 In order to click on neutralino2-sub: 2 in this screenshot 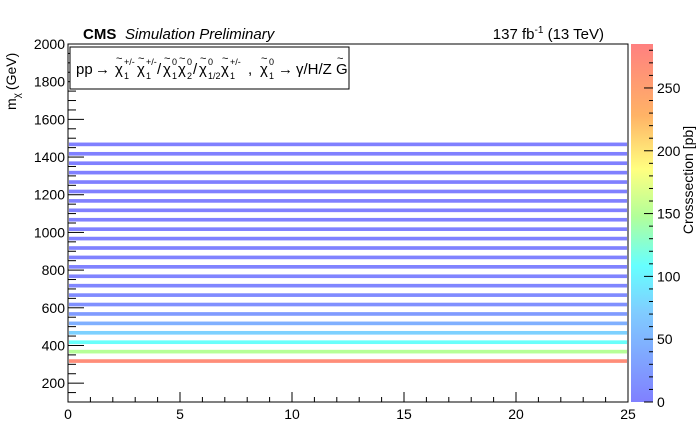, I will do `click(189, 76)`.